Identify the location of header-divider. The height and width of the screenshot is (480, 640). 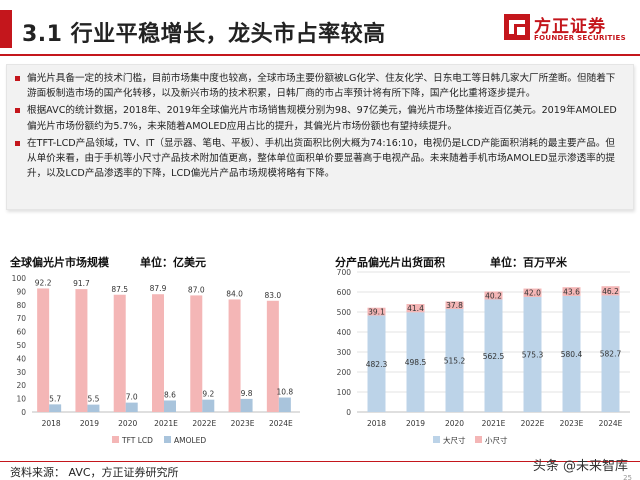
(320, 55).